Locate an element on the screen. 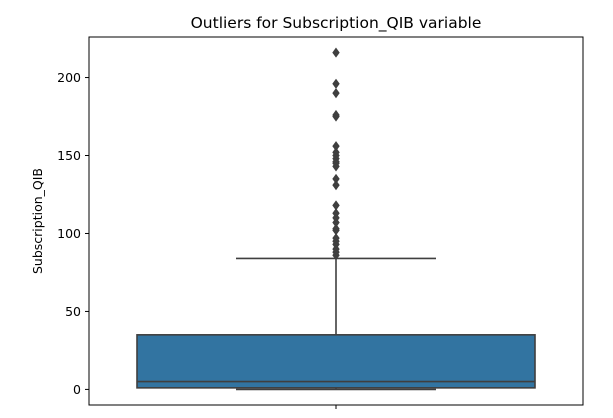  y-tick-label: 50 is located at coordinates (73, 311).